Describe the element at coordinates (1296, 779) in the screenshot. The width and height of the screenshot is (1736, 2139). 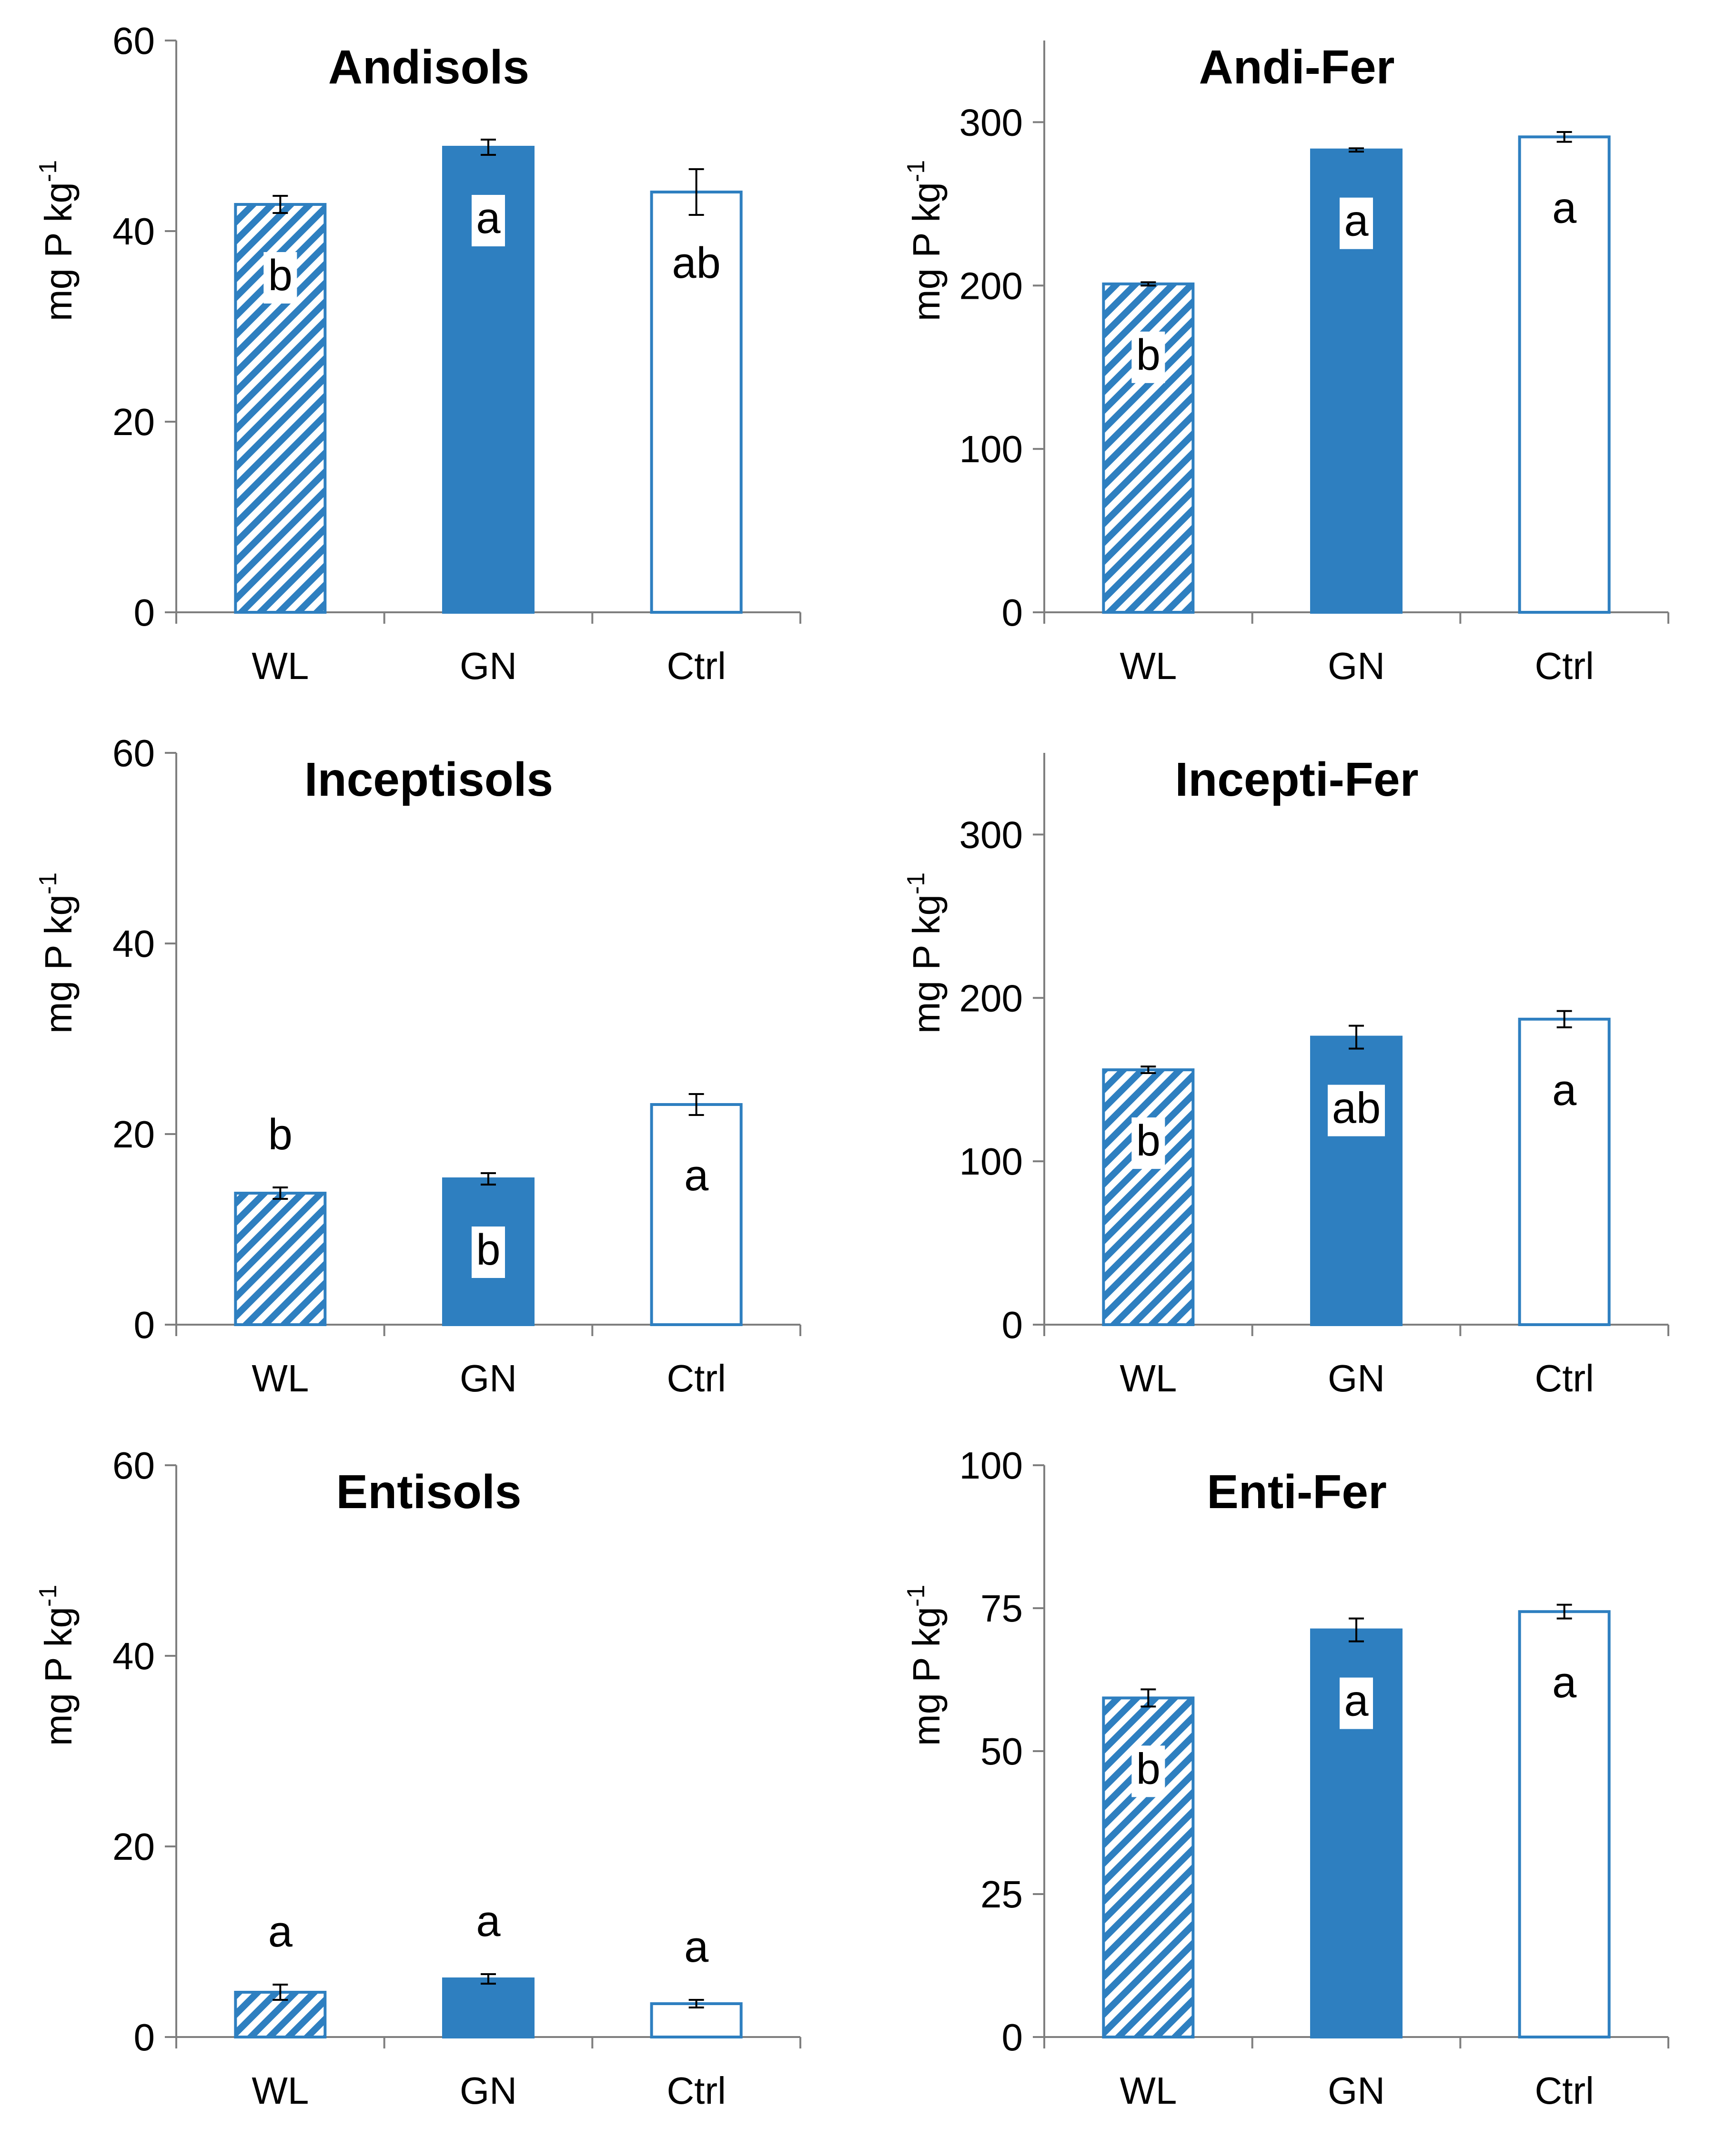
I see `chart-title: Incepti-Fer` at that location.